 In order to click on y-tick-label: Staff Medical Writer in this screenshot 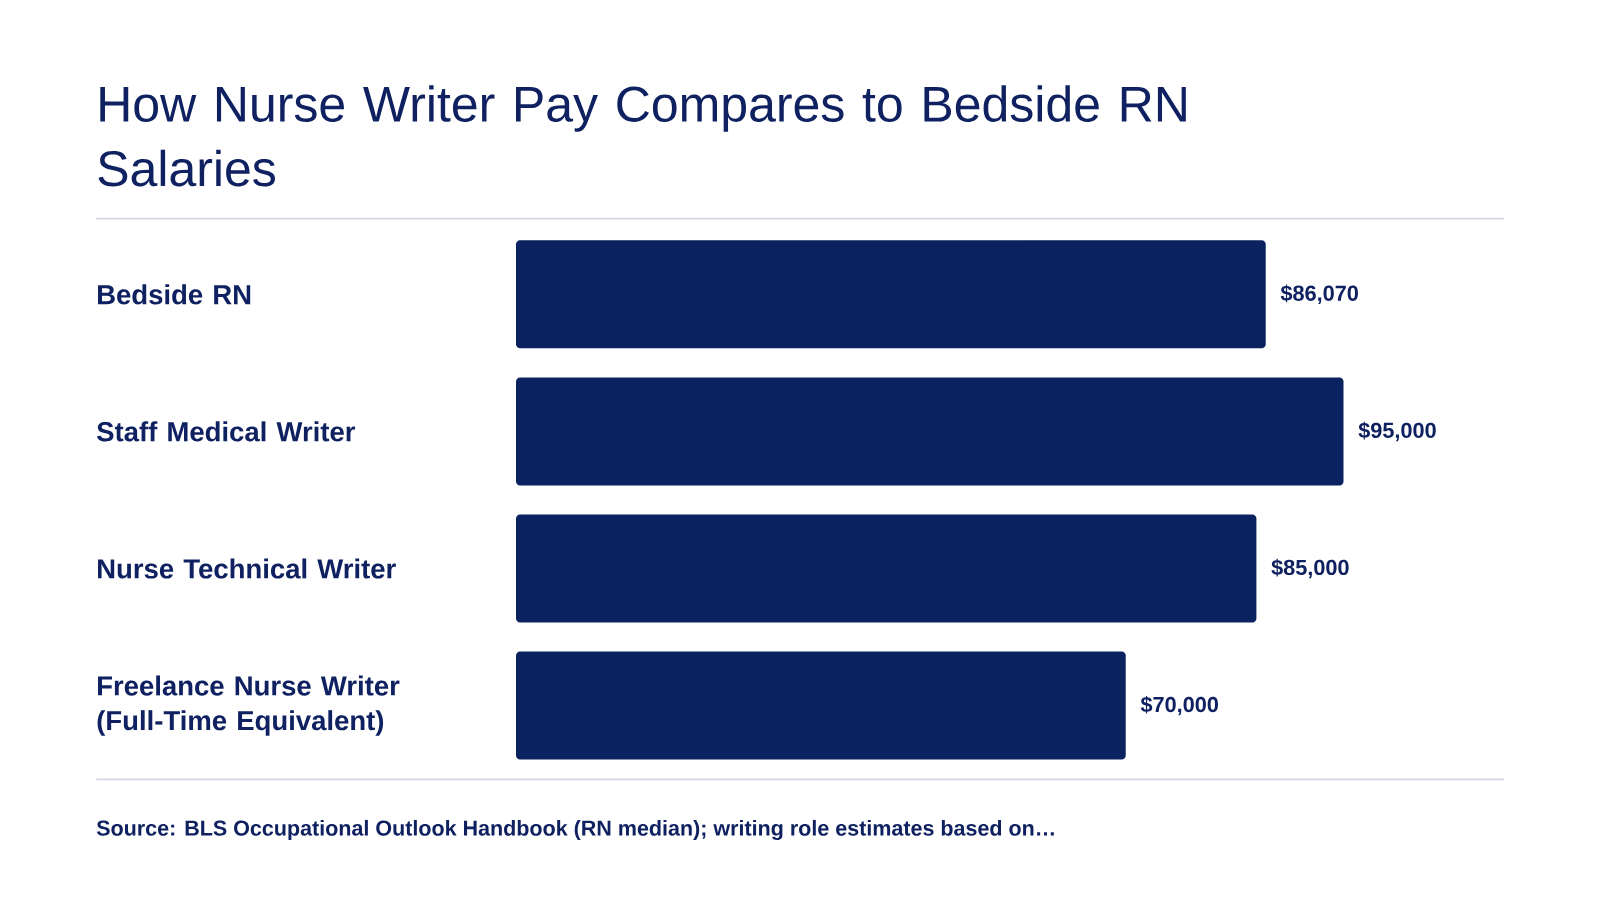, I will do `click(226, 431)`.